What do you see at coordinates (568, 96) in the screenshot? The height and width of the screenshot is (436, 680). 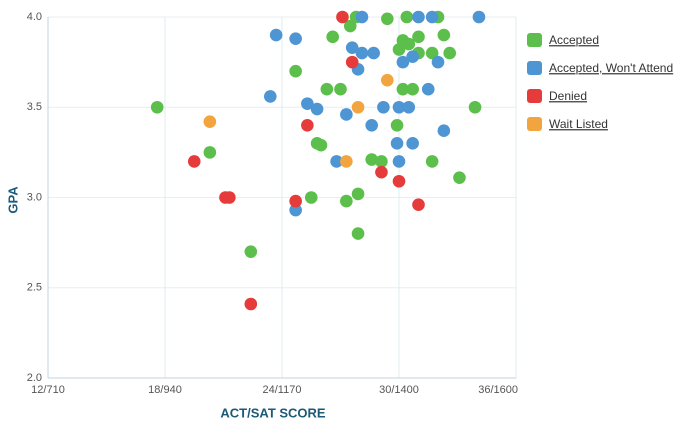 I see `legend-label: Denied` at bounding box center [568, 96].